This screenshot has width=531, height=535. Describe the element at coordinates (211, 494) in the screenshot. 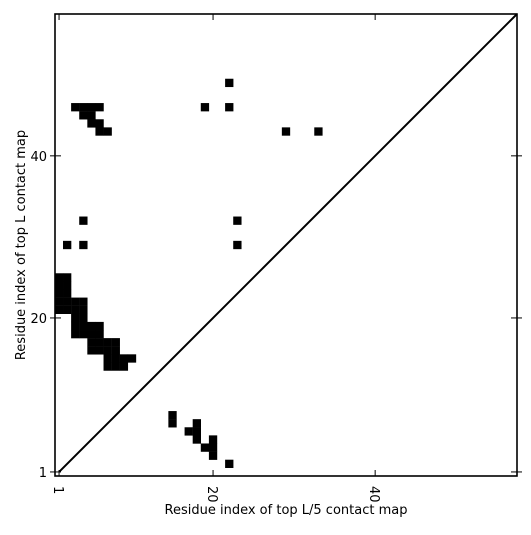

I see `x-tick-label: 20` at that location.